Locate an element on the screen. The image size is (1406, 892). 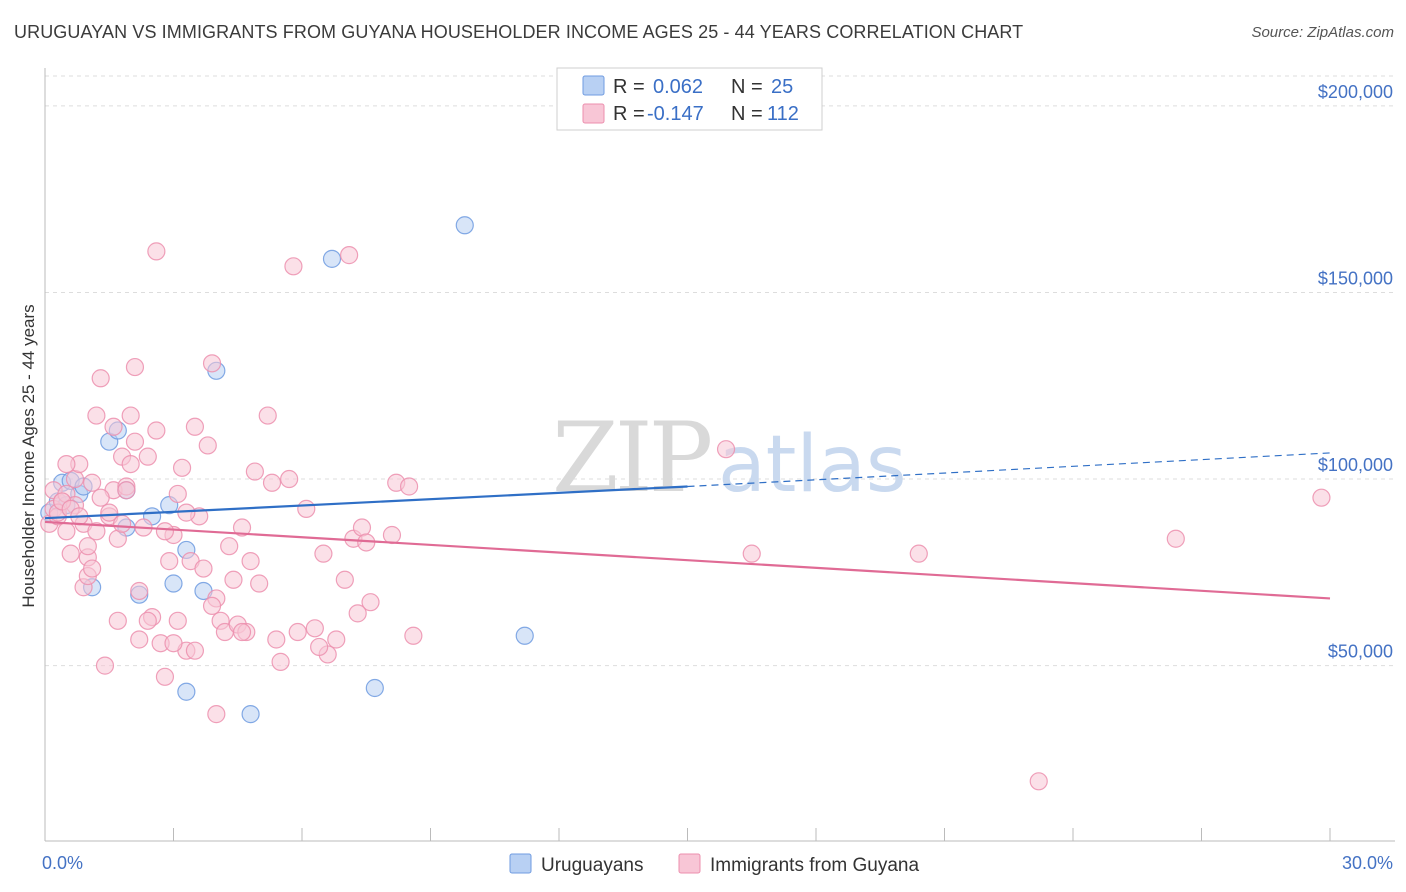
legend-n-label-0: N = is located at coordinates (747, 87).